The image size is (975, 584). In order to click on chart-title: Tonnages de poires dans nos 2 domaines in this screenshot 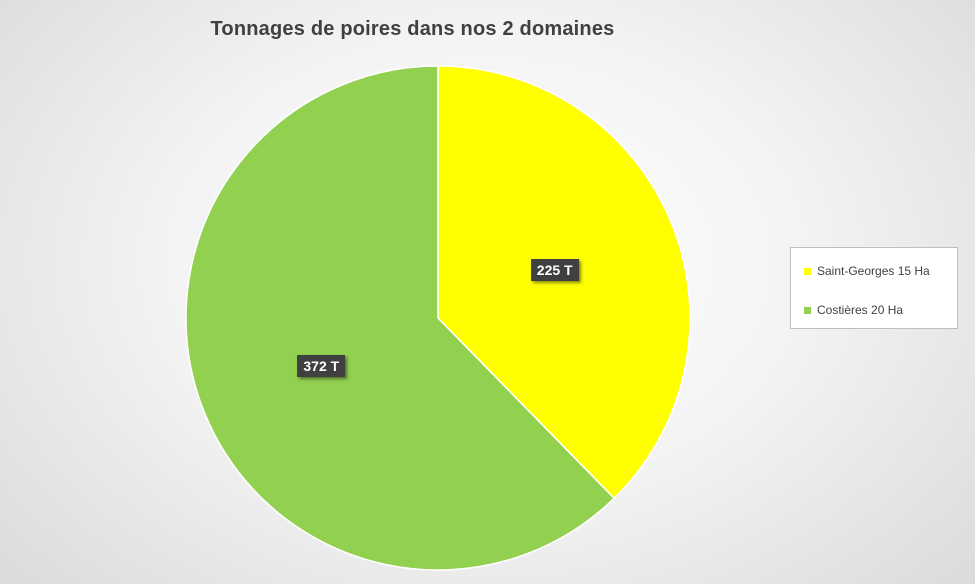, I will do `click(412, 29)`.